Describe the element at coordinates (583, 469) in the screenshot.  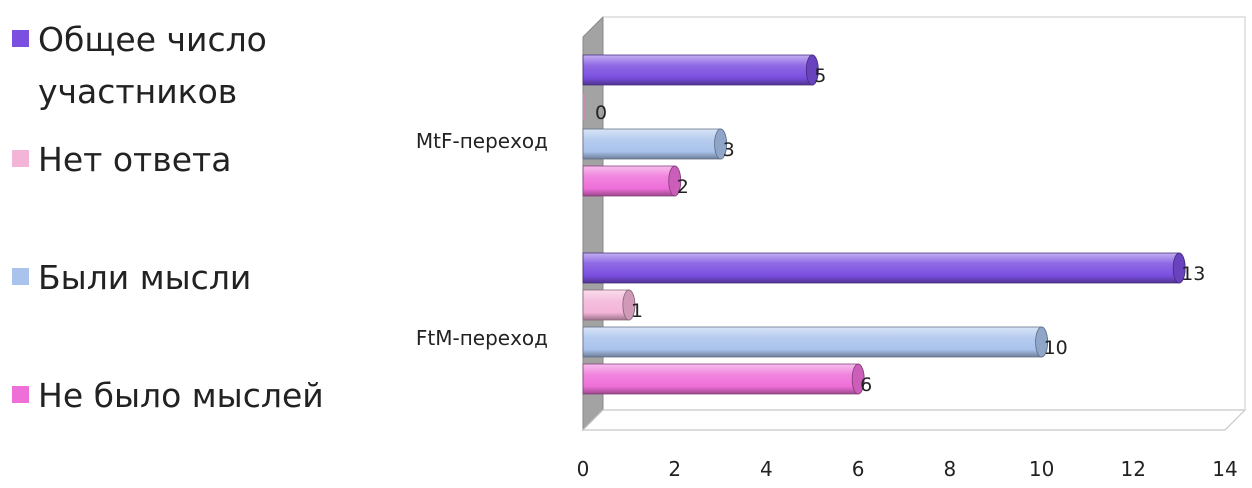
I see `x-tick-label: 0` at that location.